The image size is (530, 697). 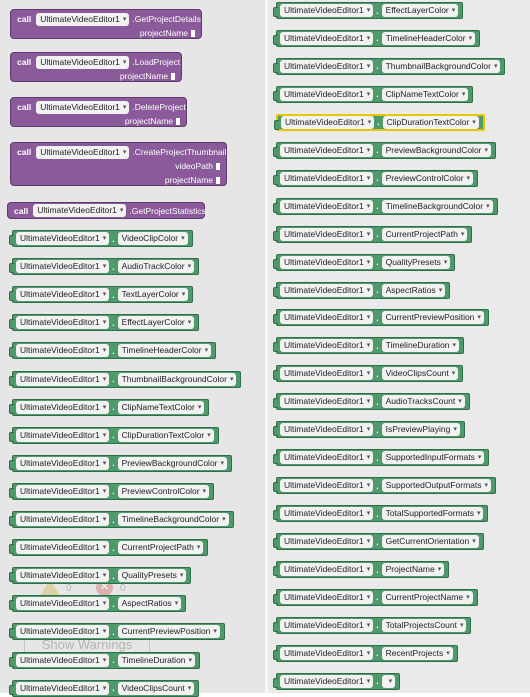 I want to click on property-dropdown: IsPreviewPlaying ▾, so click(x=420, y=430).